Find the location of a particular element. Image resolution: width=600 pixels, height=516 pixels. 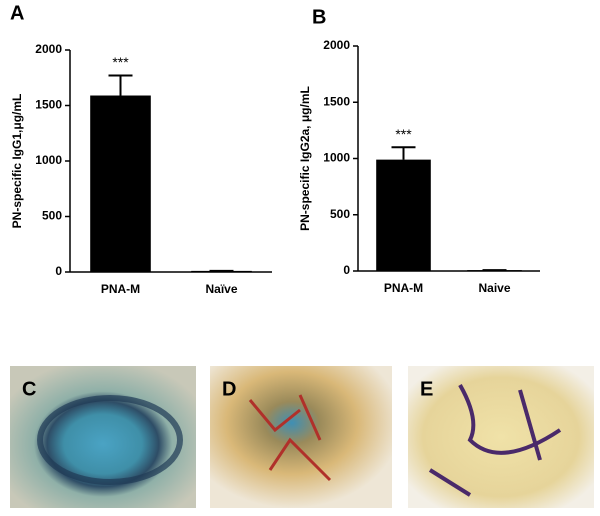

panel-label: D is located at coordinates (229, 389).